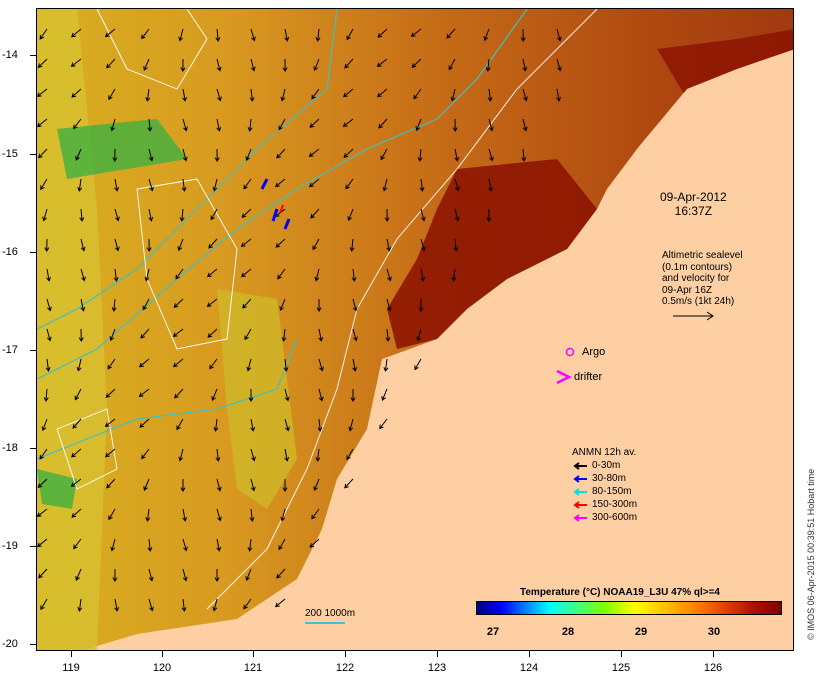  I want to click on legend-item: 150-300m, so click(604, 504).